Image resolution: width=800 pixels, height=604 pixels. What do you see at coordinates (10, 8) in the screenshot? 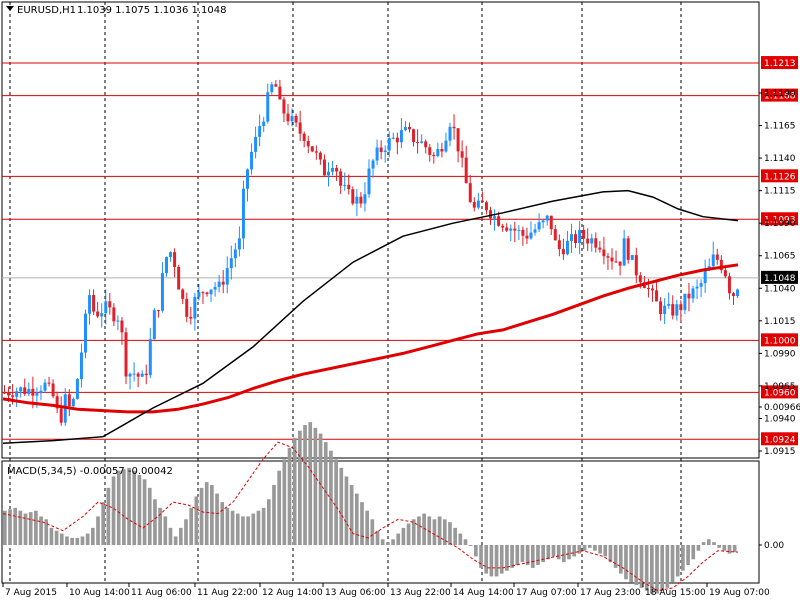
I see `dropdown-triangle-icon` at bounding box center [10, 8].